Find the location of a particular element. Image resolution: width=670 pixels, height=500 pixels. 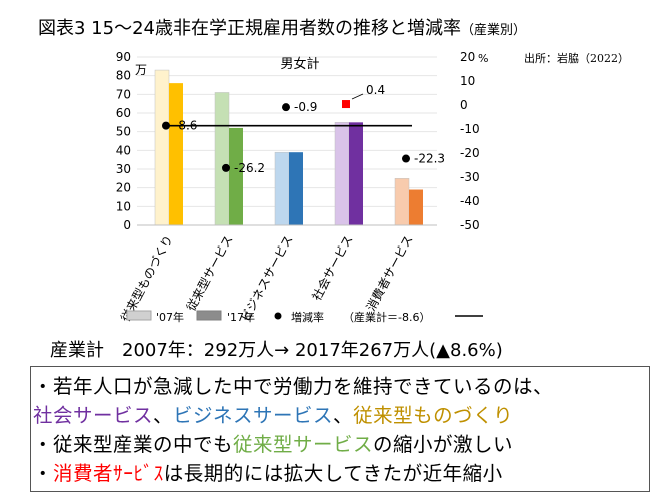

bullet-2: ・従来型産業の中でも従来型サービスの縮小が激しい is located at coordinates (273, 442).